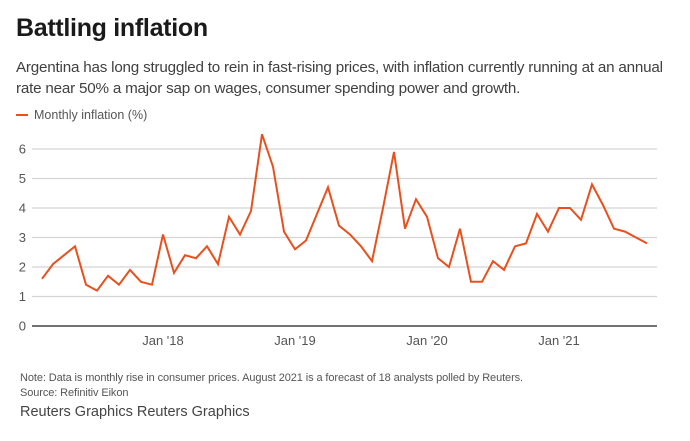  I want to click on x-tick-label: Jan '18, so click(163, 340).